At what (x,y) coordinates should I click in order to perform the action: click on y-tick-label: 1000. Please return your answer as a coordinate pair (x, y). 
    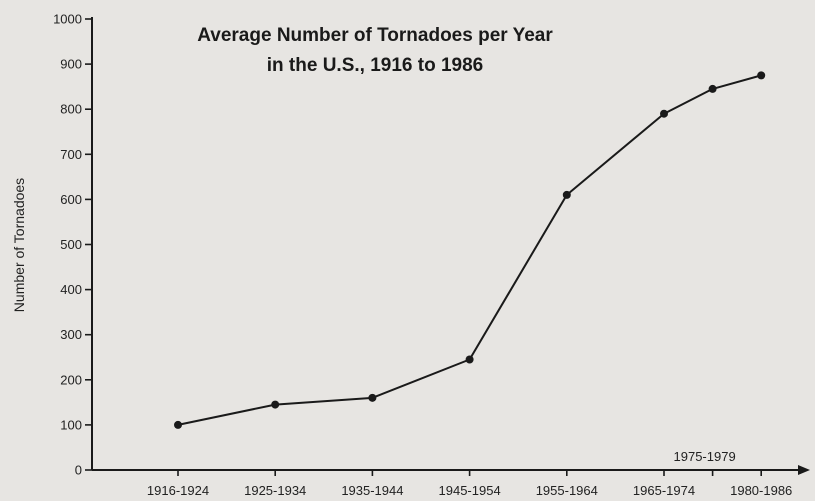
    Looking at the image, I should click on (67, 19).